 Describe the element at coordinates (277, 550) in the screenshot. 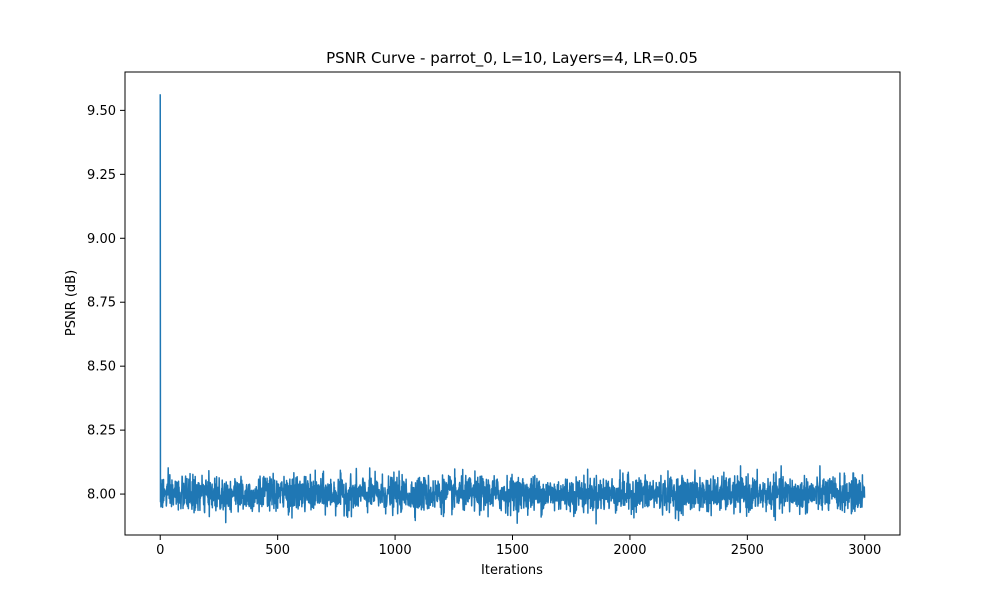

I see `x-tick-label: 500` at that location.